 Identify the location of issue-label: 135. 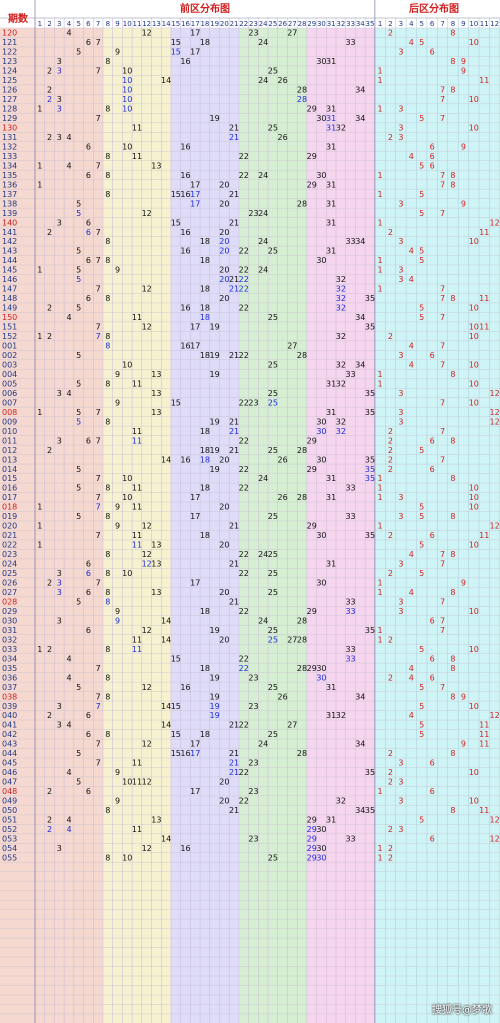
(9, 175).